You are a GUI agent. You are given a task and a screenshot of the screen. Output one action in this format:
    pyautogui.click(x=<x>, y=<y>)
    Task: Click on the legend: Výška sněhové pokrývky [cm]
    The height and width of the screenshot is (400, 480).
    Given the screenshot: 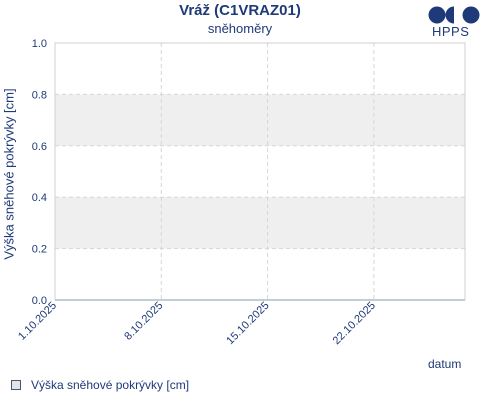 What is the action you would take?
    pyautogui.click(x=100, y=385)
    